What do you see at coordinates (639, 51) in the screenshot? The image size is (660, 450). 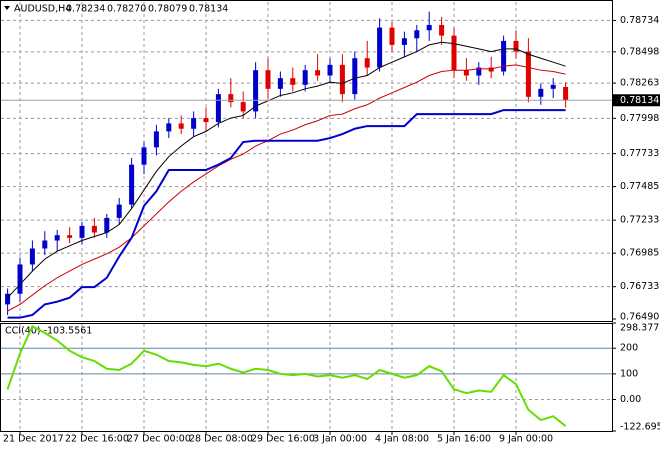 I see `y-tick-label: 0.78498` at bounding box center [639, 51].